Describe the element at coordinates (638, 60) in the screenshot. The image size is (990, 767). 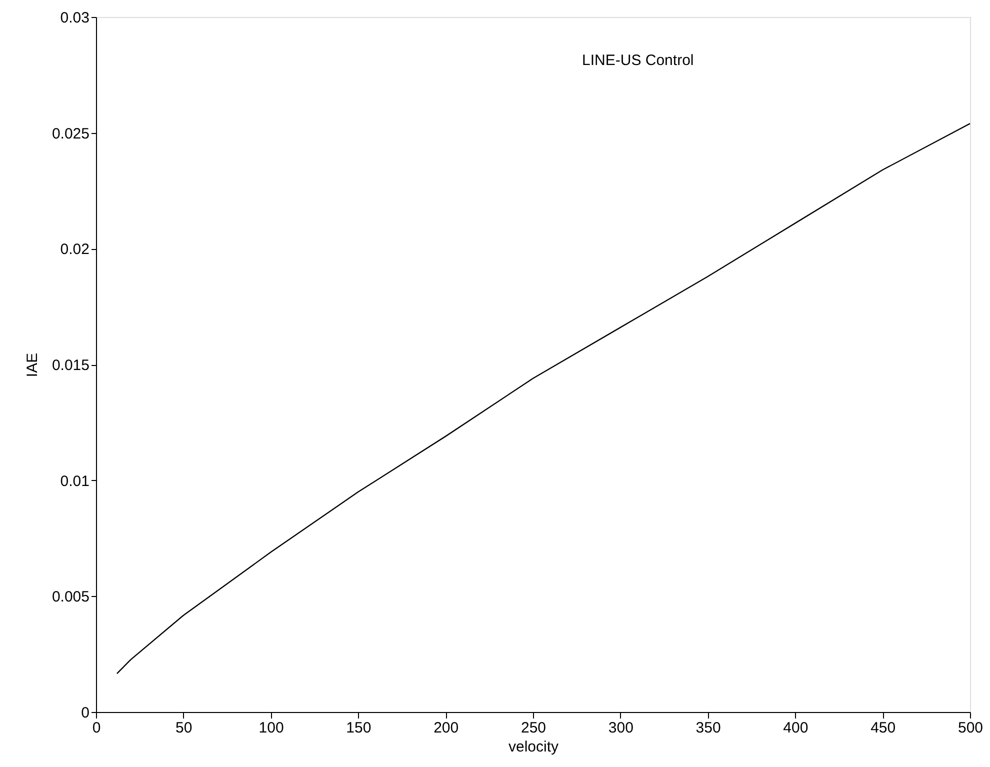
I see `annotation: LINE-US Control` at that location.